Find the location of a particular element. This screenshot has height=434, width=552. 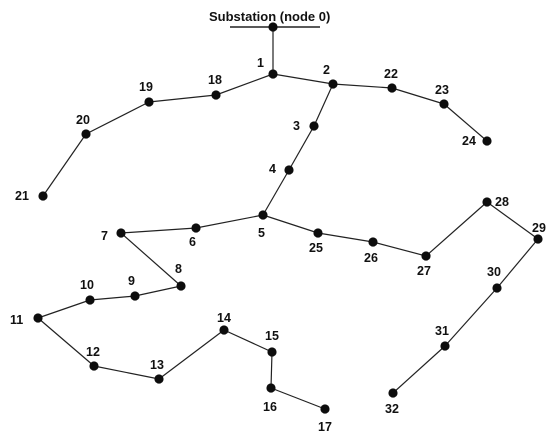

node-label-27: 27 is located at coordinates (424, 271).